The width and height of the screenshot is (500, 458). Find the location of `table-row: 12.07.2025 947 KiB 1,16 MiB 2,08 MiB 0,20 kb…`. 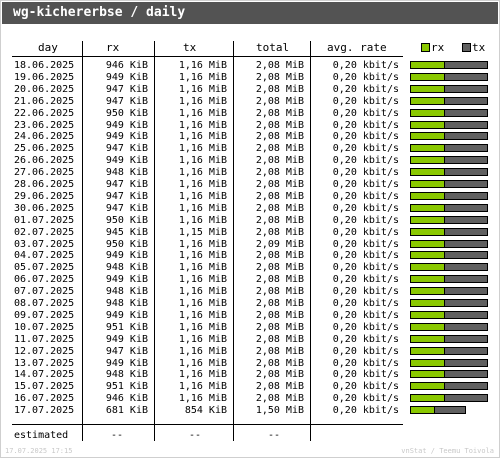

table-row: 12.07.2025 947 KiB 1,16 MiB 2,08 MiB 0,20 kb… is located at coordinates (250, 351).